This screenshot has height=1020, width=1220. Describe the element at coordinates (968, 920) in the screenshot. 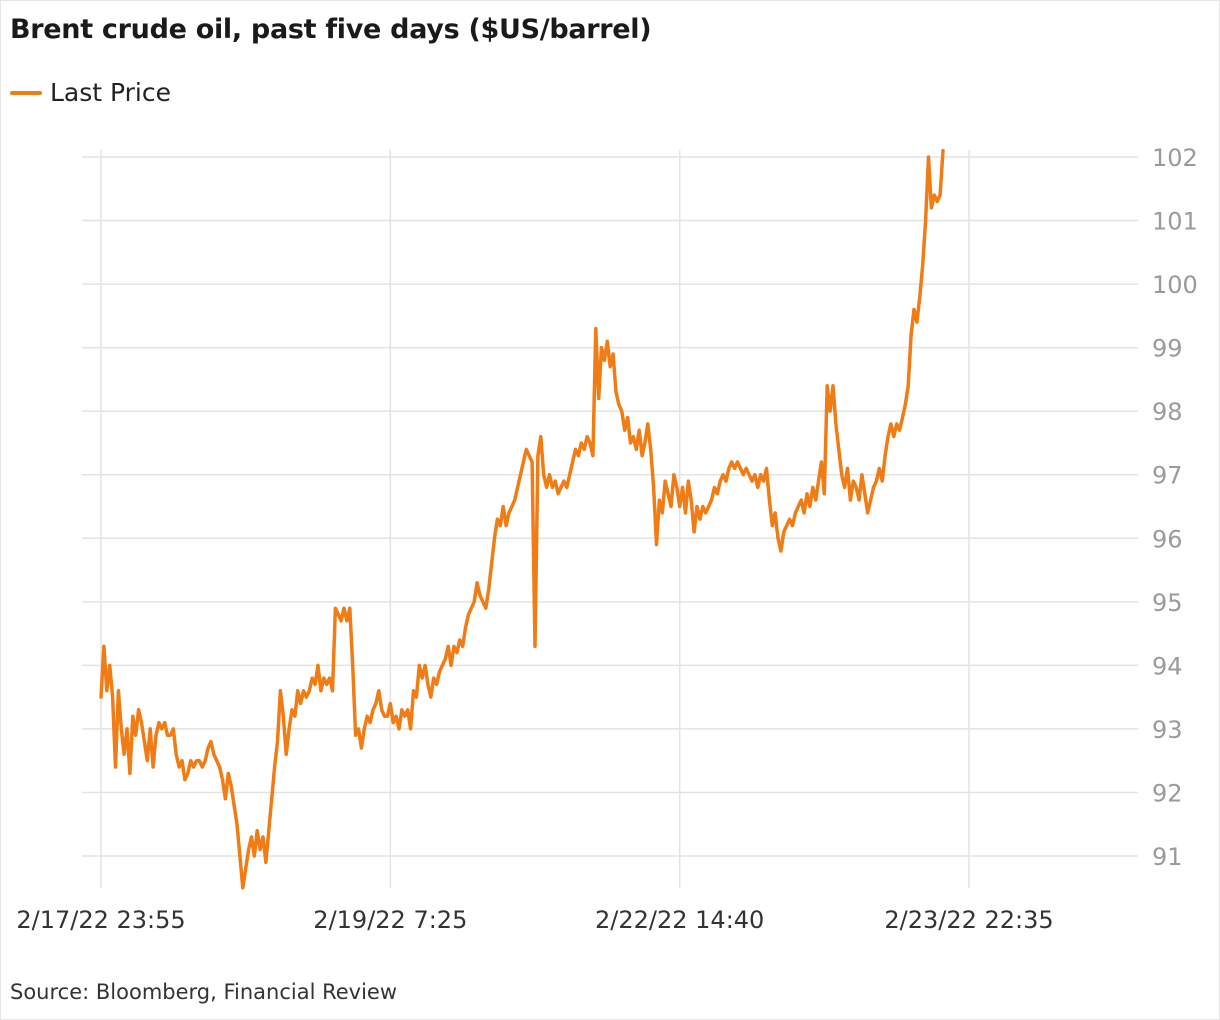

I see `x-tick-label: 2/23/22 22:35` at that location.